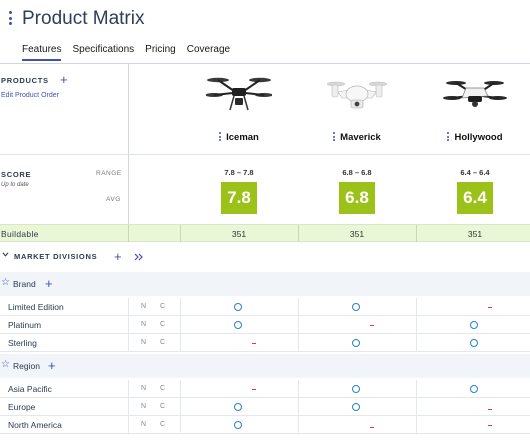 The width and height of the screenshot is (530, 442). I want to click on avg-score-badge: 6.4, so click(475, 198).